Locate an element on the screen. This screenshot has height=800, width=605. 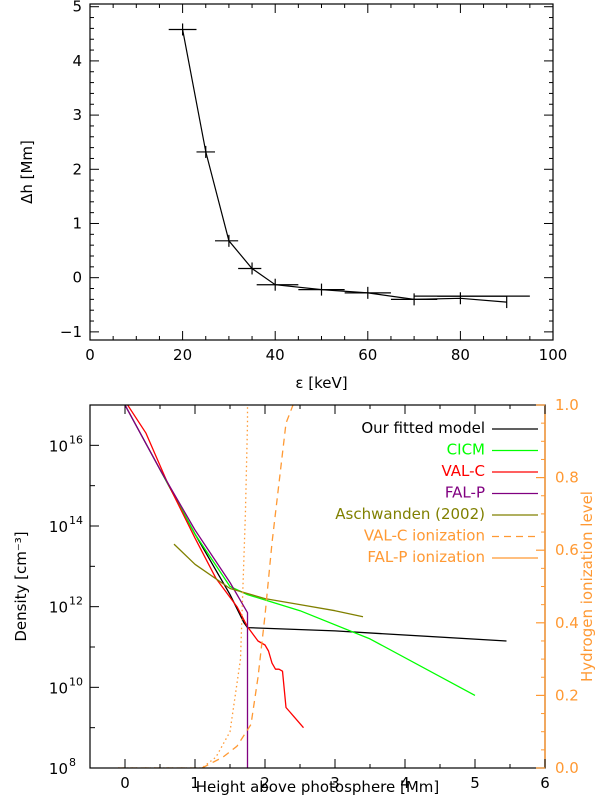
bottom-y-tick-exponent: 16 is located at coordinates (76, 439).